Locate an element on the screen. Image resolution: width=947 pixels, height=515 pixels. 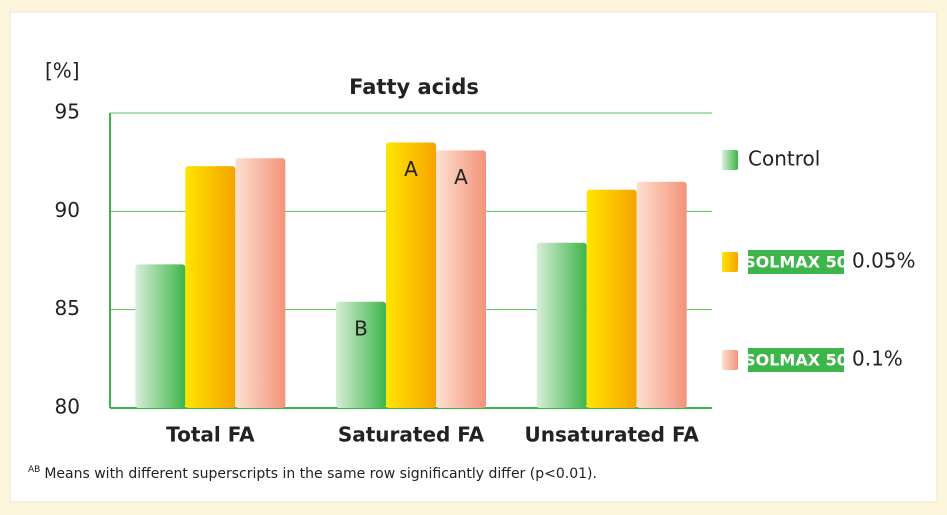
x-tick-label: Unsaturated FA is located at coordinates (612, 435).